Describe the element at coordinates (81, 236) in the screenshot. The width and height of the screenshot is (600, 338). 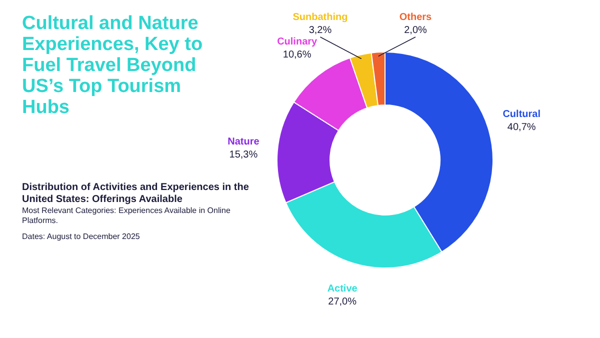
I see `text: Dates: August to December 2025` at that location.